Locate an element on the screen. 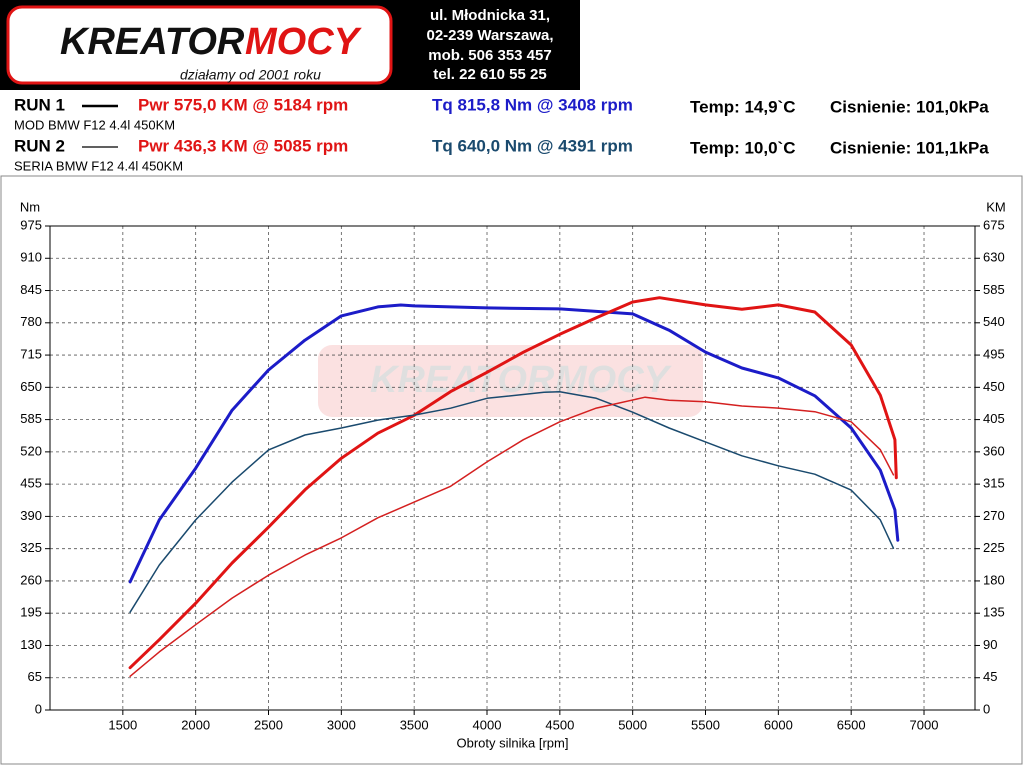 This screenshot has width=1024, height=773. y2-tick-label: 135 is located at coordinates (994, 612).